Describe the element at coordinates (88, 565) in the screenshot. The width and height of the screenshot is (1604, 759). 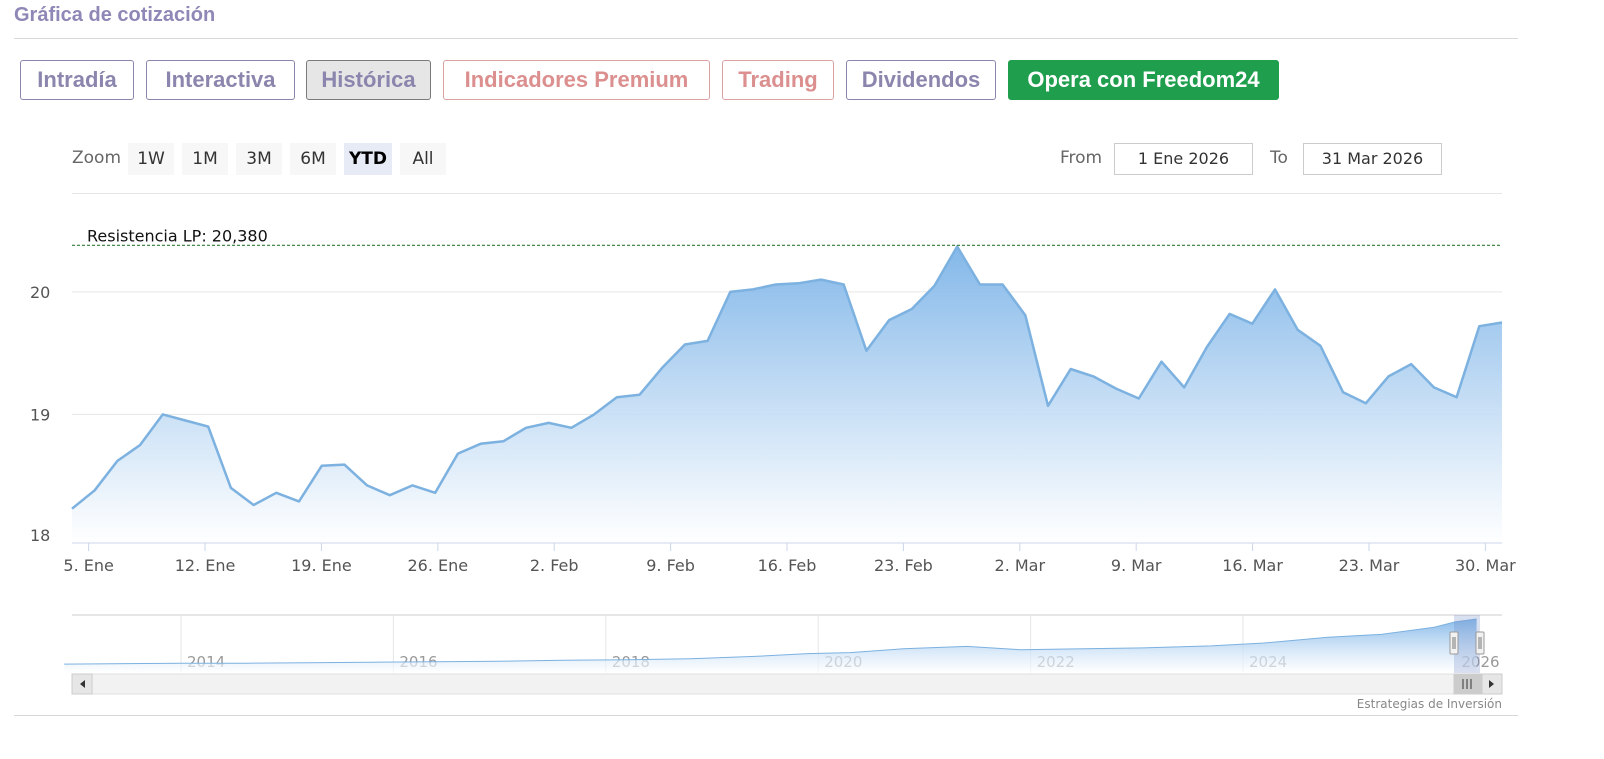
I see `x-tick-label: 5. Ene` at that location.